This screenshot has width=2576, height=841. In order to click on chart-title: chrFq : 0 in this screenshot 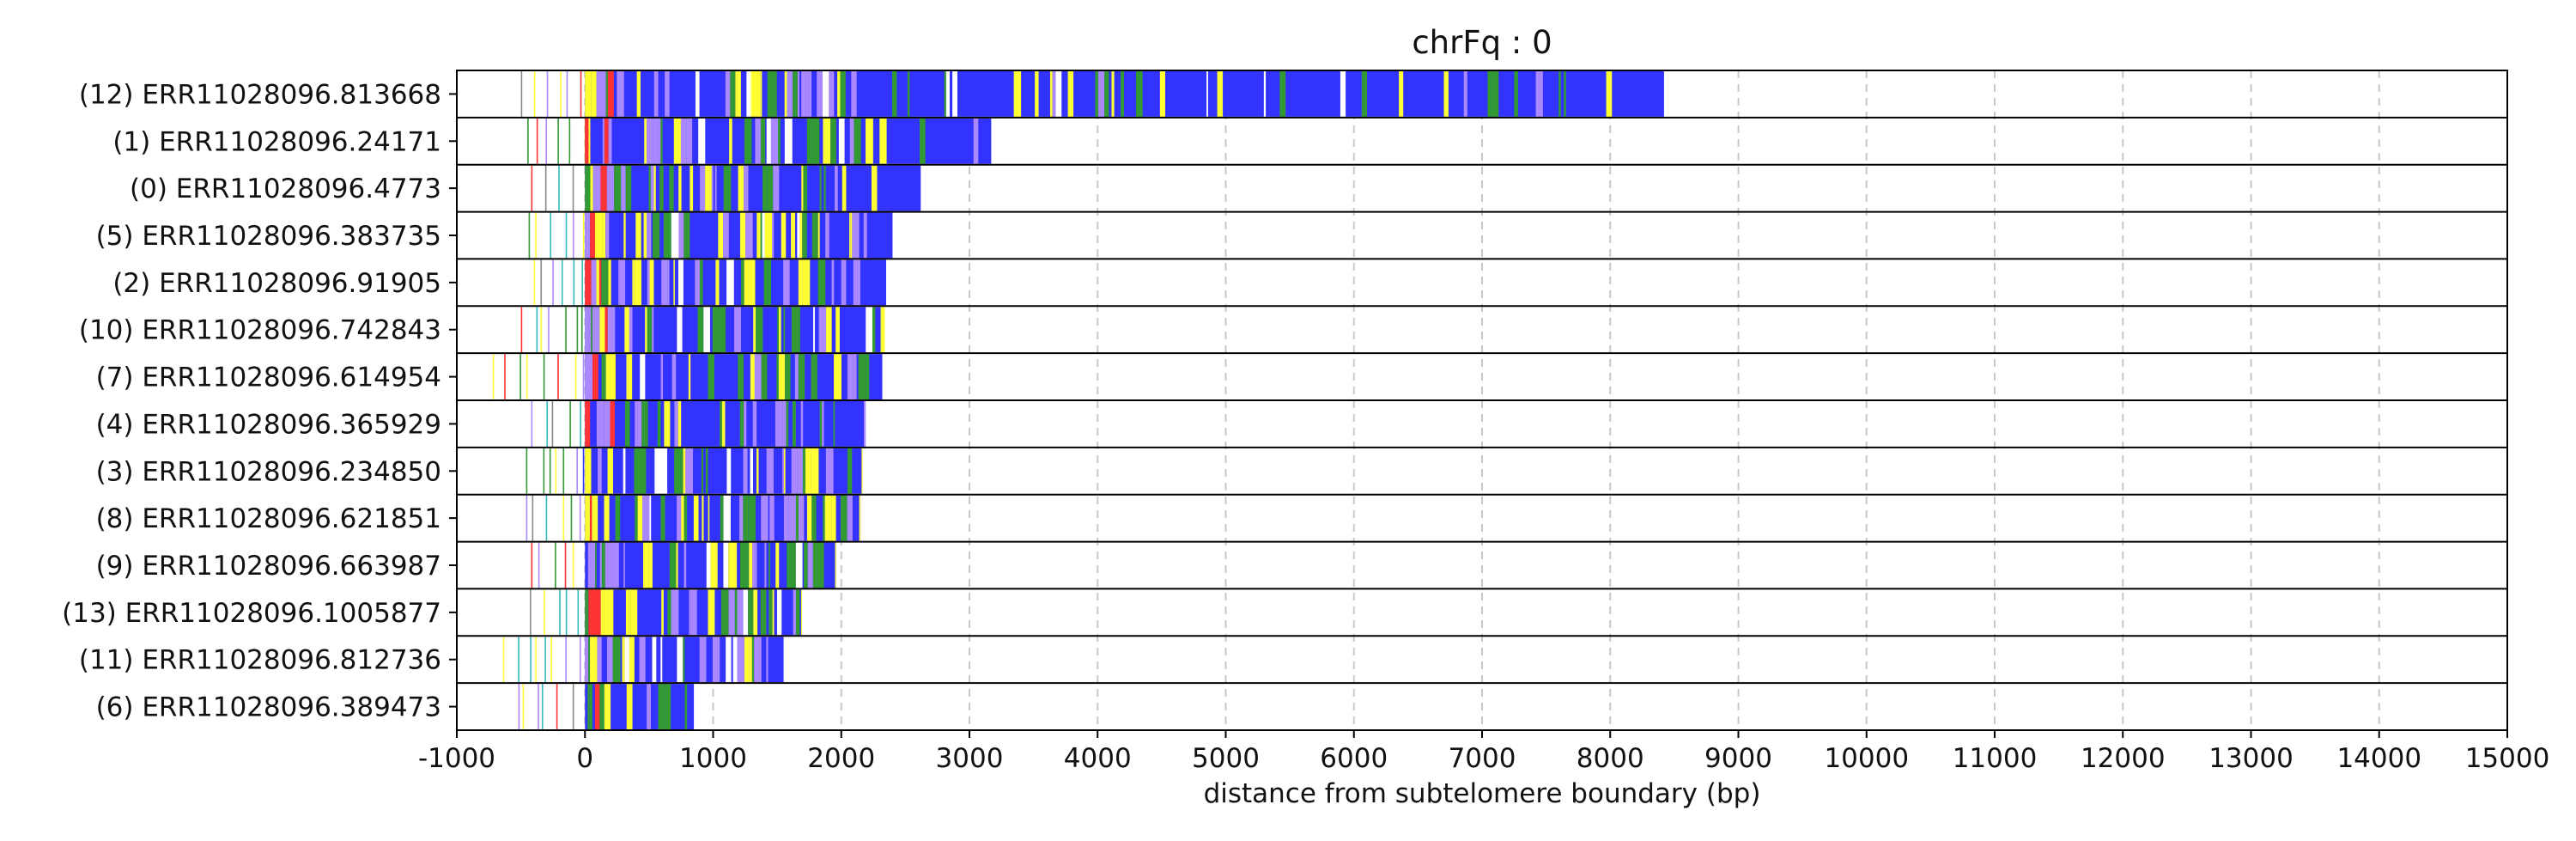, I will do `click(1482, 43)`.